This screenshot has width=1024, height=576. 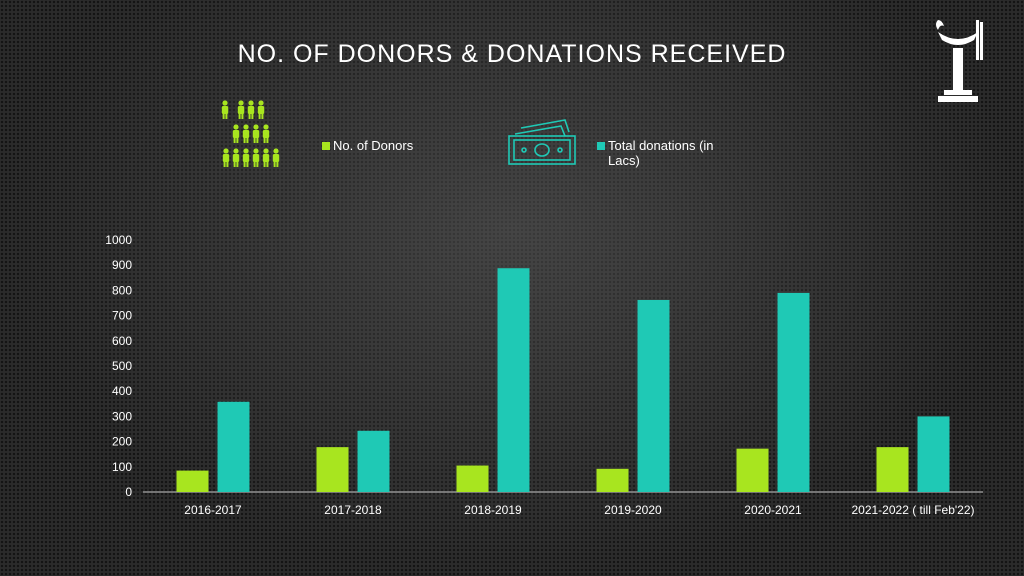 I want to click on y-tick-label: 1000, so click(x=118, y=240).